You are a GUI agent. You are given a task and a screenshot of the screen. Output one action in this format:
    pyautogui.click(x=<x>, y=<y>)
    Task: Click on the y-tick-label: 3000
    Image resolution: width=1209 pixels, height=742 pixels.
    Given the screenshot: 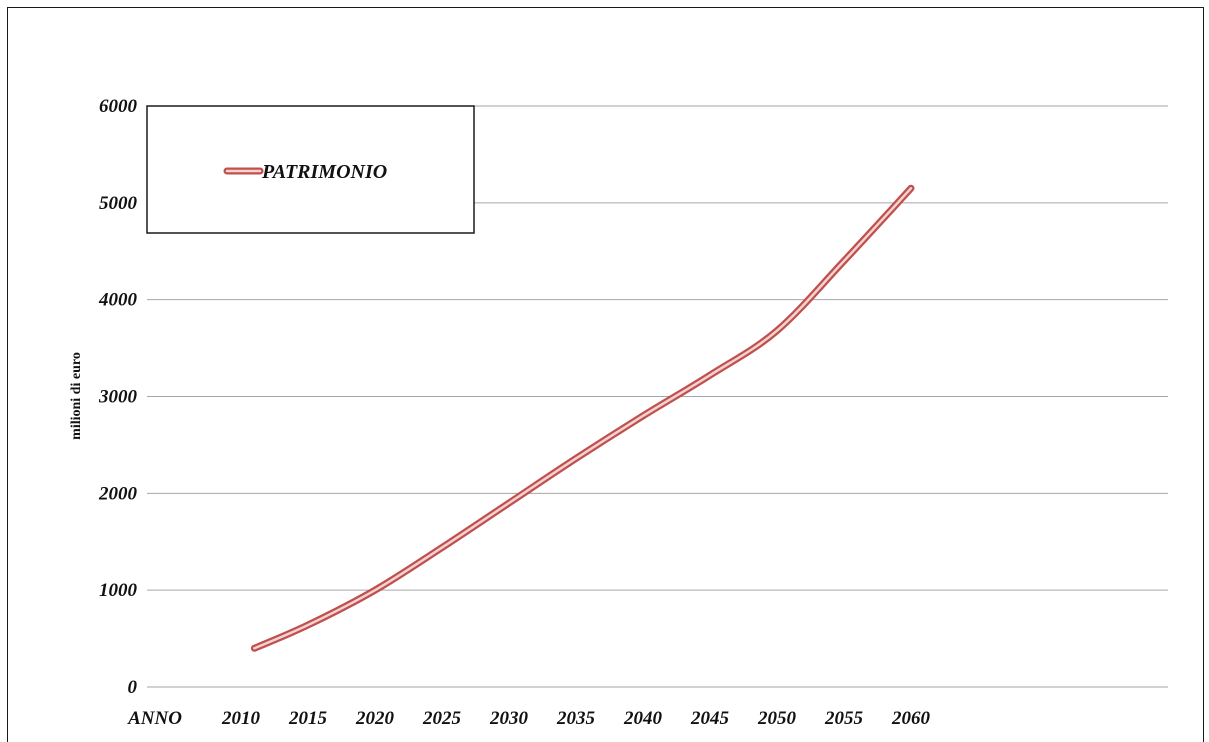 What is the action you would take?
    pyautogui.click(x=118, y=397)
    